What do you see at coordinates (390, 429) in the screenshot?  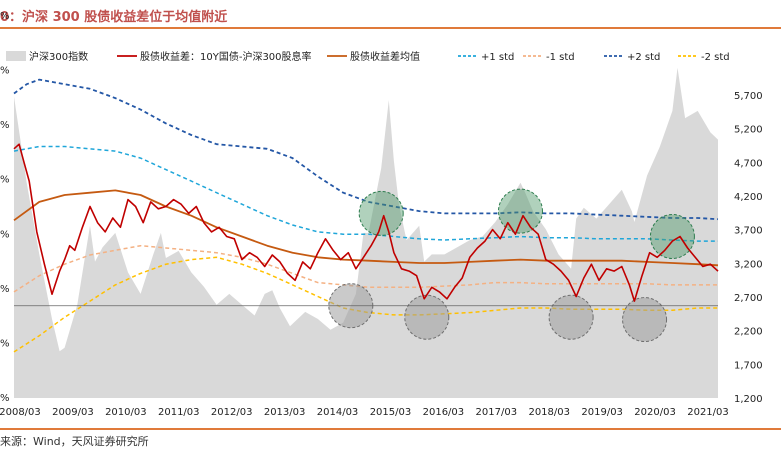 I see `footer-divider` at bounding box center [390, 429].